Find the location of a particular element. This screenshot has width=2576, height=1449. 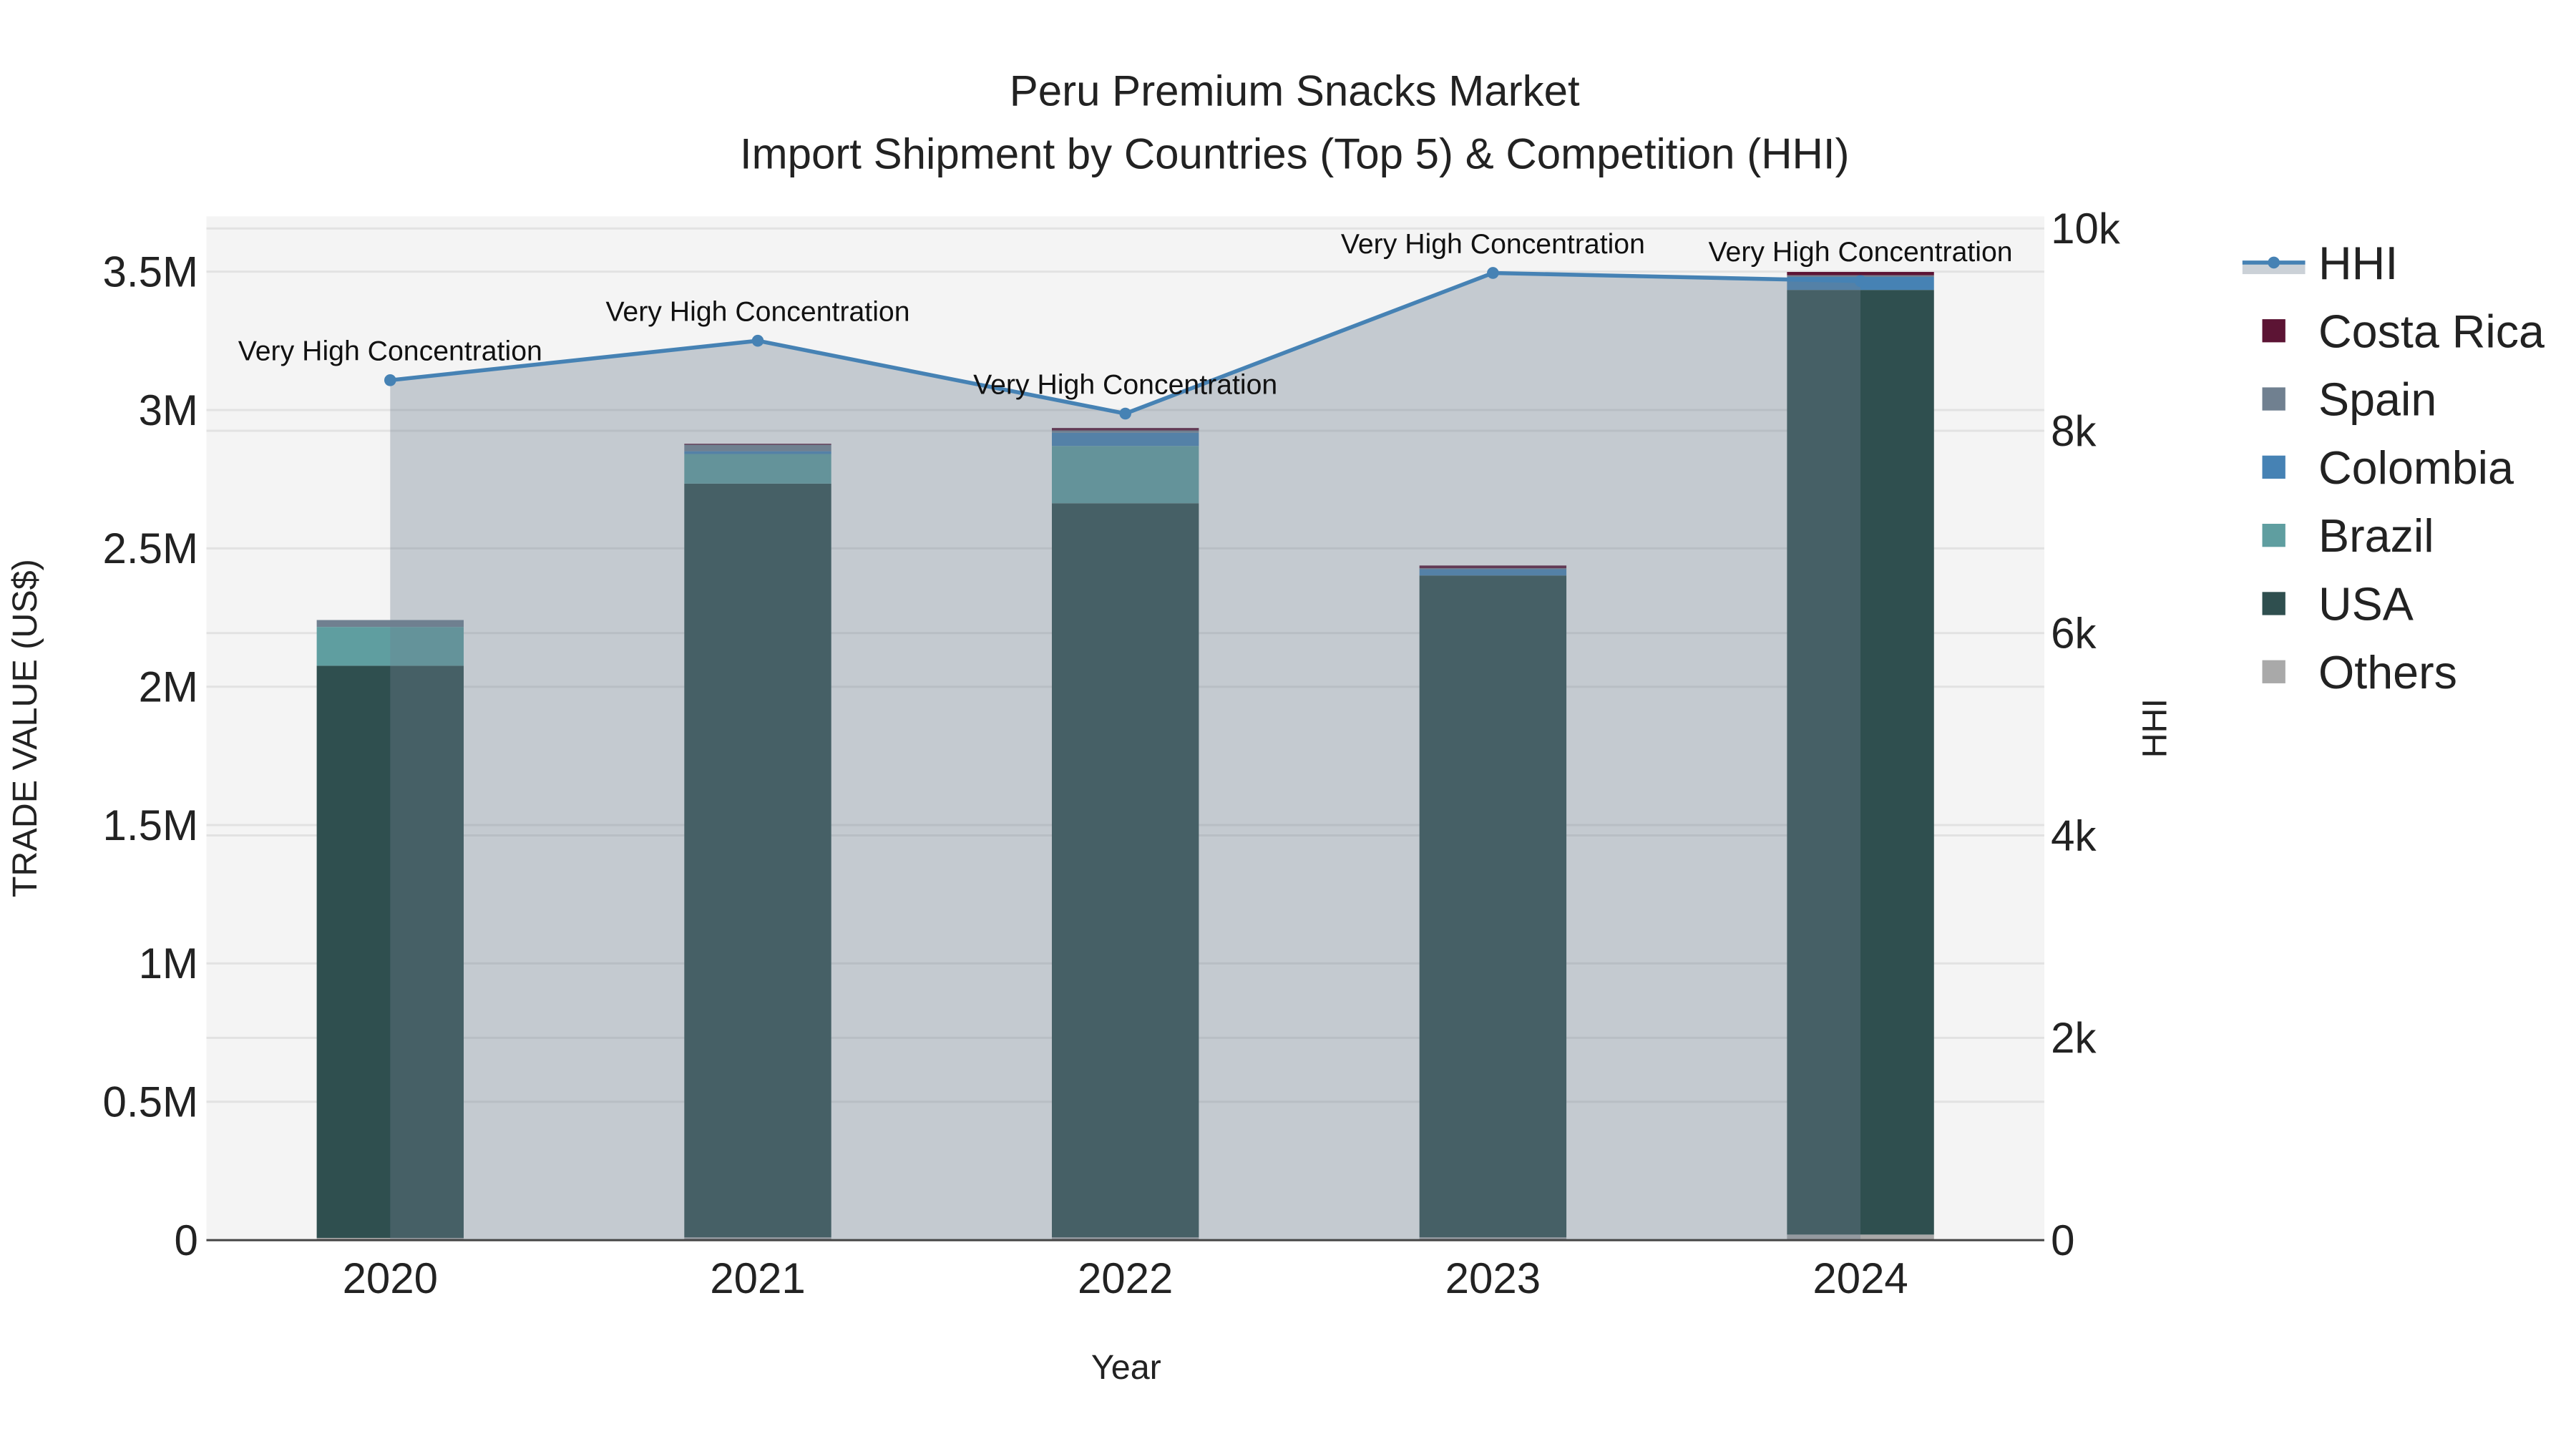

bar-others-2024 is located at coordinates (1860, 1237).